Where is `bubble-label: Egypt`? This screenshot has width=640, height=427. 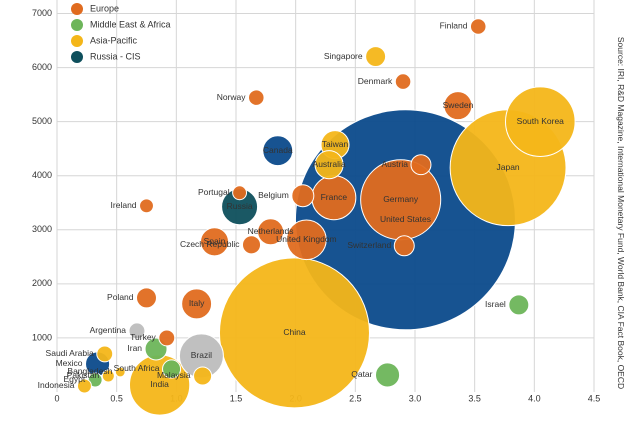 bubble-label: Egypt is located at coordinates (74, 379).